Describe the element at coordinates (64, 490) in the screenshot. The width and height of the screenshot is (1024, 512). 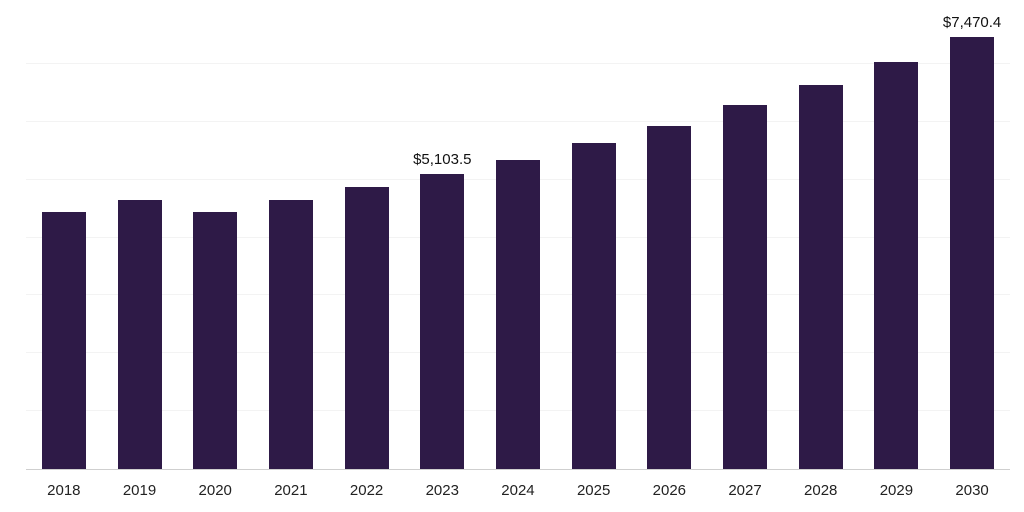
I see `x-tick-label: 2018` at that location.